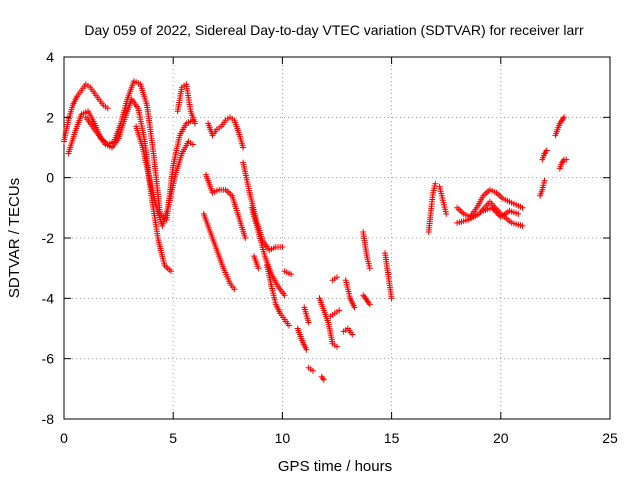 Image resolution: width=640 pixels, height=480 pixels. What do you see at coordinates (14, 238) in the screenshot?
I see `y-axis-label: SDTVAR / TECUs` at bounding box center [14, 238].